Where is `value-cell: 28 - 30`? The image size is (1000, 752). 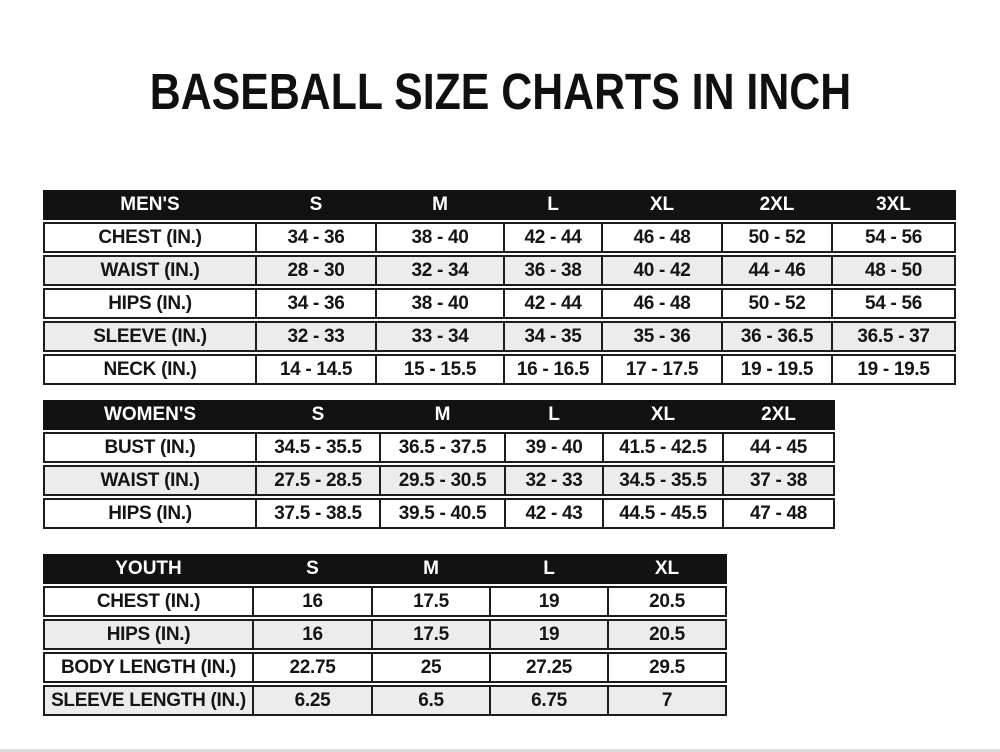
value-cell: 28 - 30 is located at coordinates (316, 270).